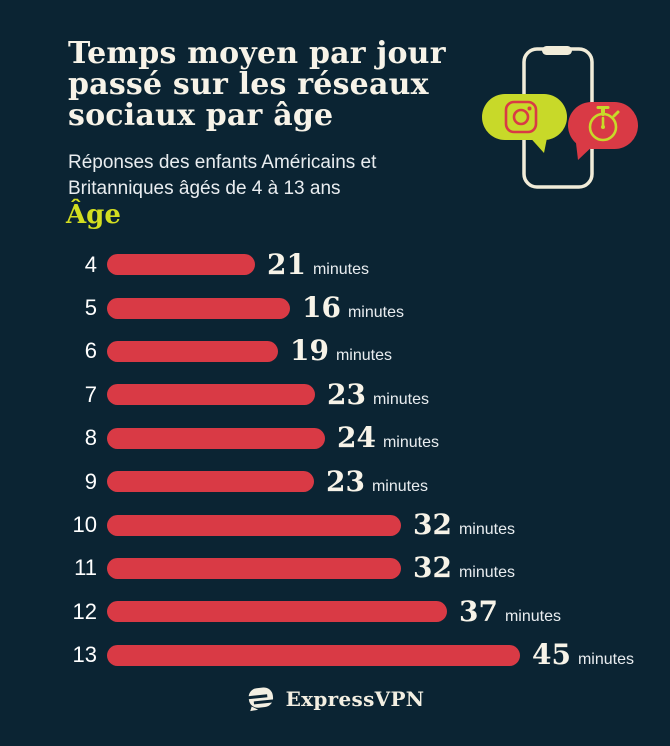  Describe the element at coordinates (90, 308) in the screenshot. I see `age-tick-label: 5` at that location.